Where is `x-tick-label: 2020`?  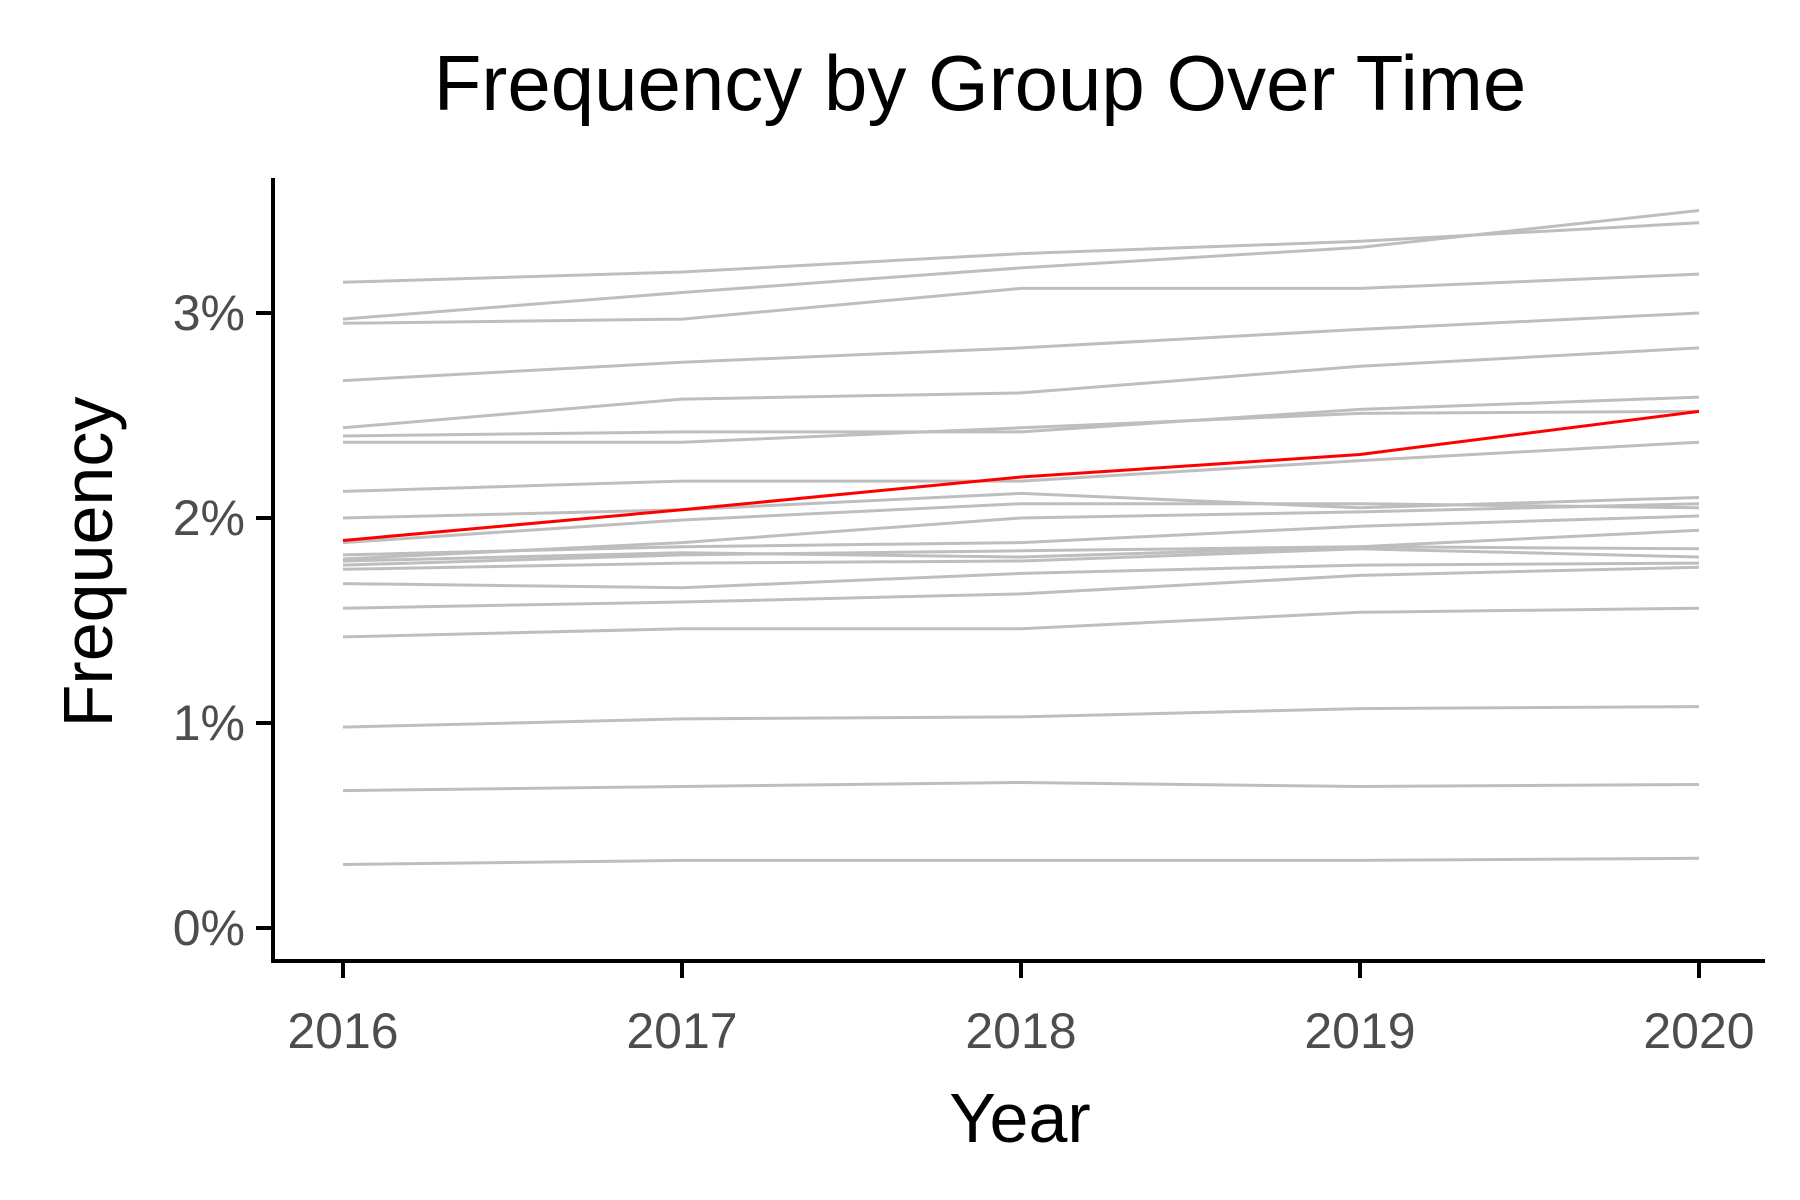
x-tick-label: 2020 is located at coordinates (1698, 1031).